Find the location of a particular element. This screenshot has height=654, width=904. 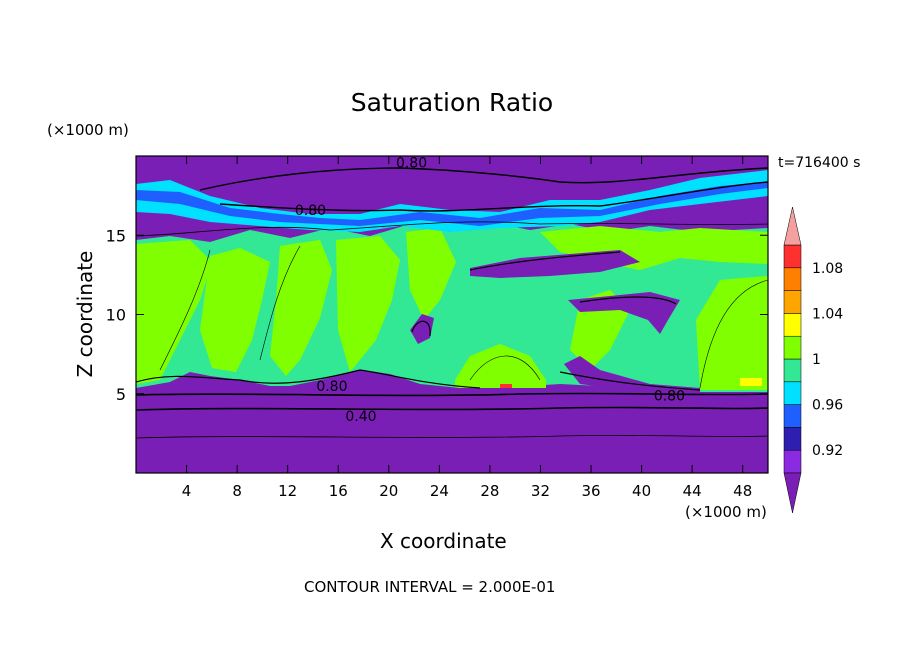

x-tick-label: 40 is located at coordinates (641, 491).